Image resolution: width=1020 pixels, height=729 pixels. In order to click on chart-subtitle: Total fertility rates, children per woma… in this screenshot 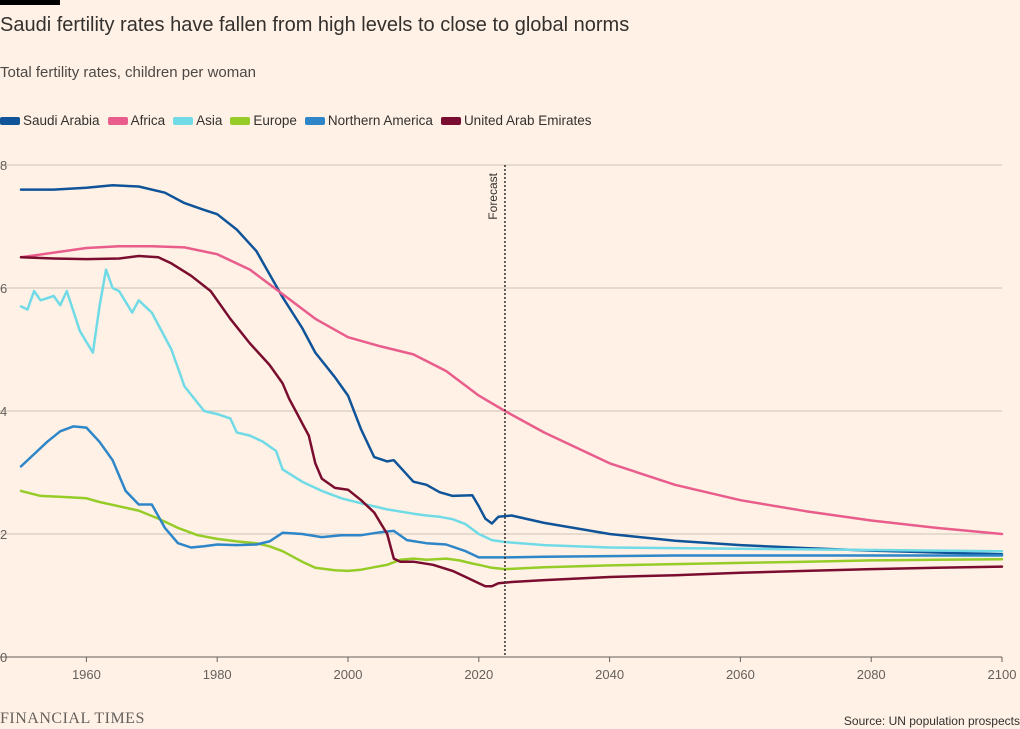, I will do `click(128, 72)`.